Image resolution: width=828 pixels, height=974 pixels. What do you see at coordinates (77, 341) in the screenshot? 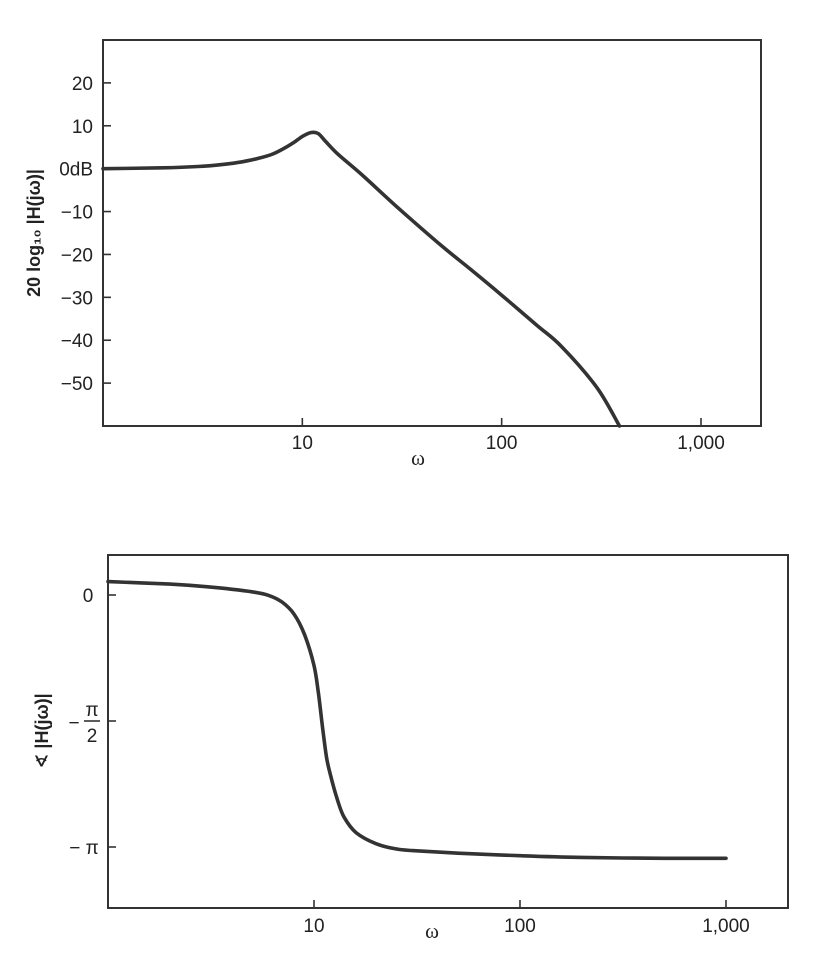
I see `y-tick-label: −40` at bounding box center [77, 341].